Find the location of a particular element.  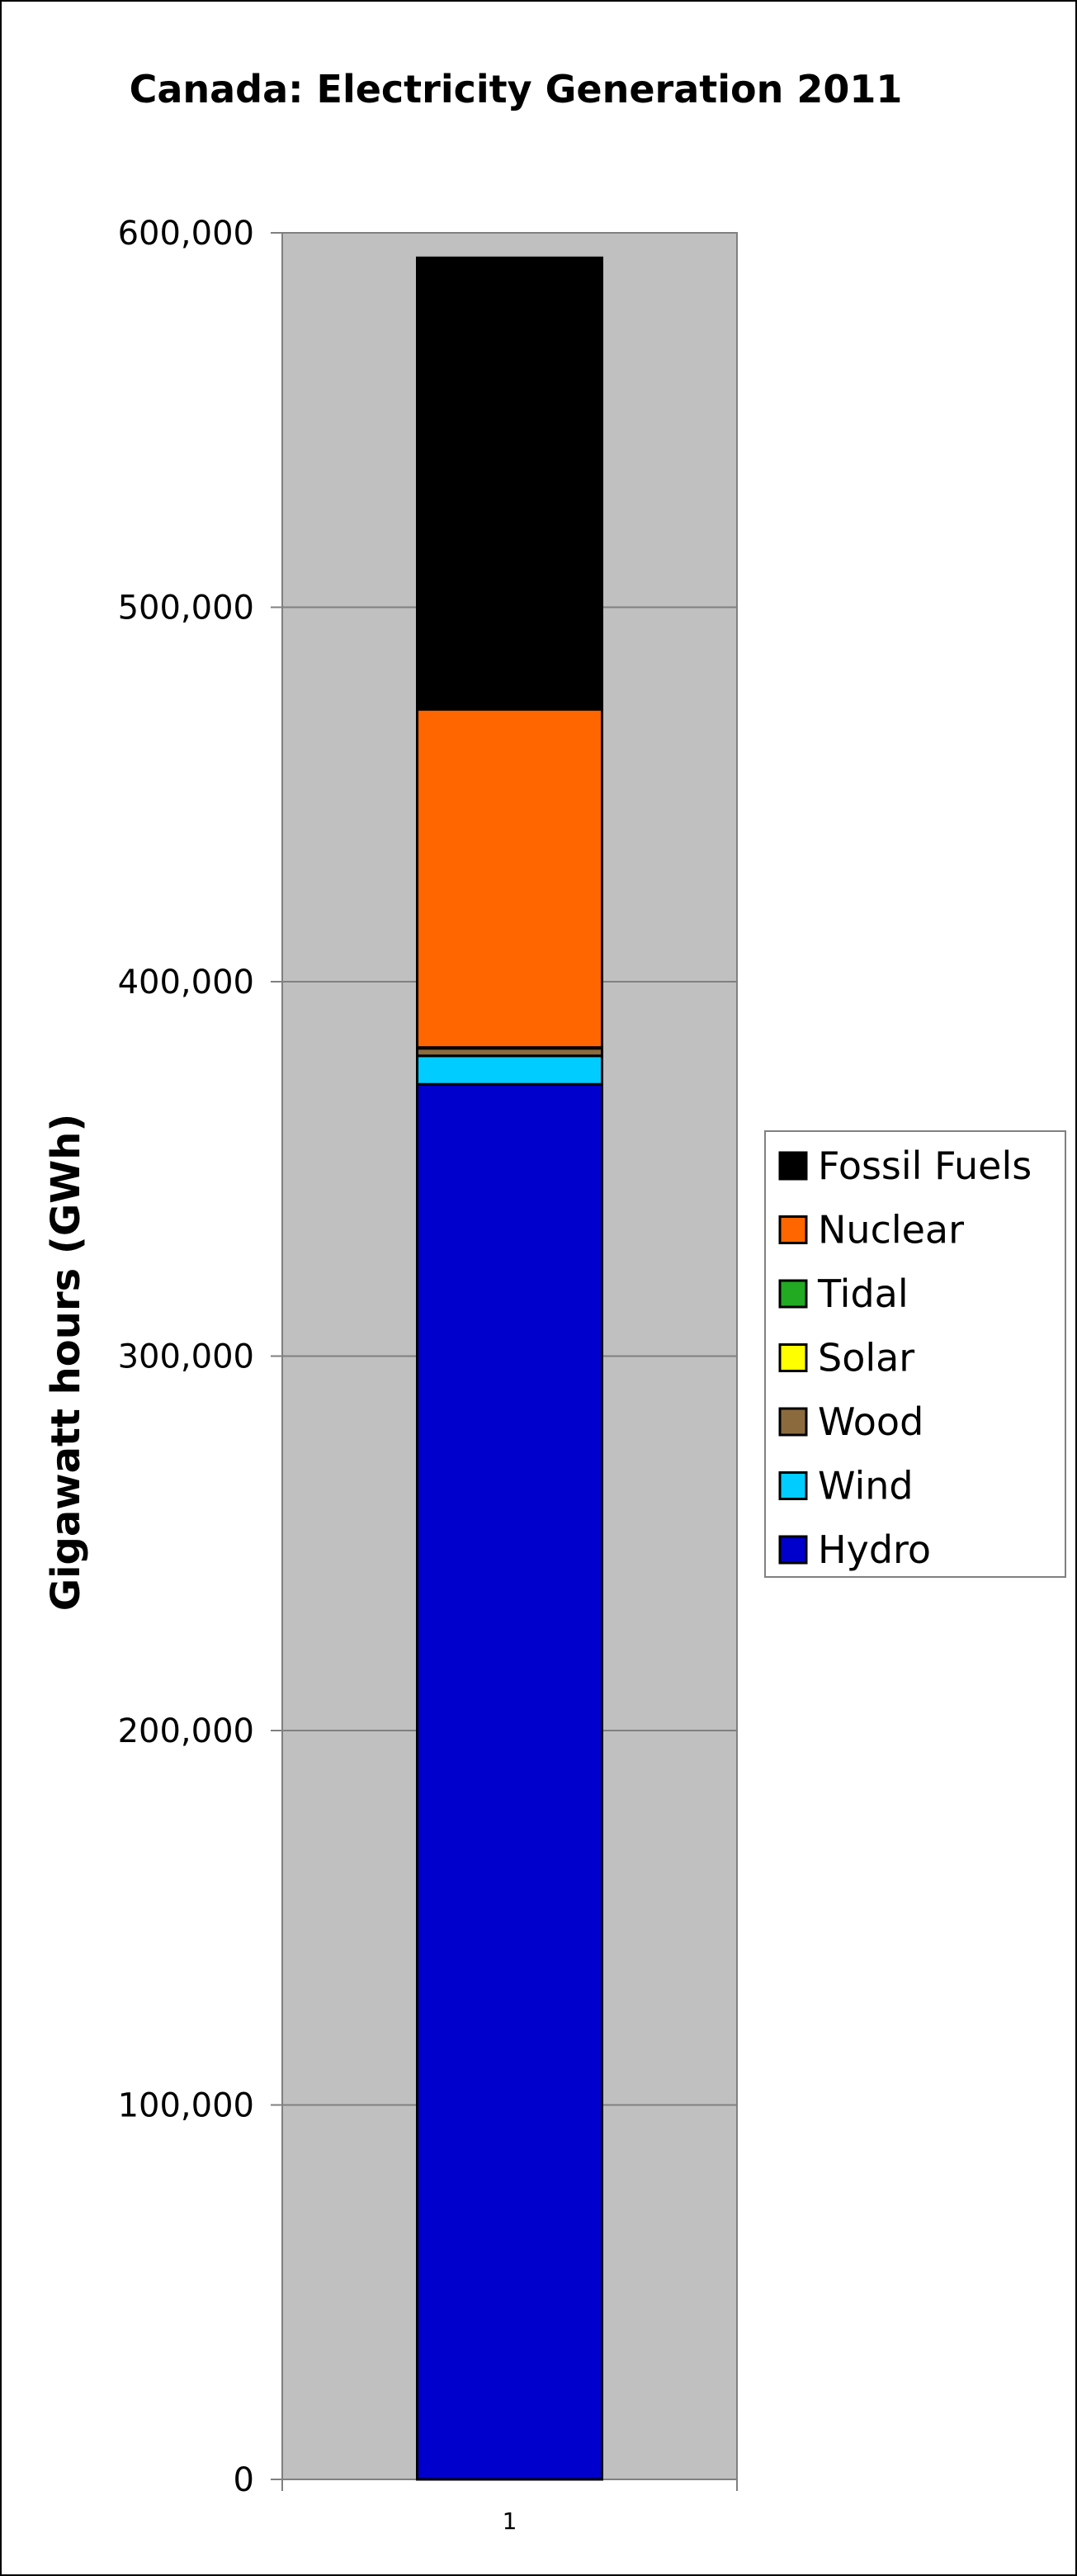

legend-label-solar: Solar is located at coordinates (866, 1358).